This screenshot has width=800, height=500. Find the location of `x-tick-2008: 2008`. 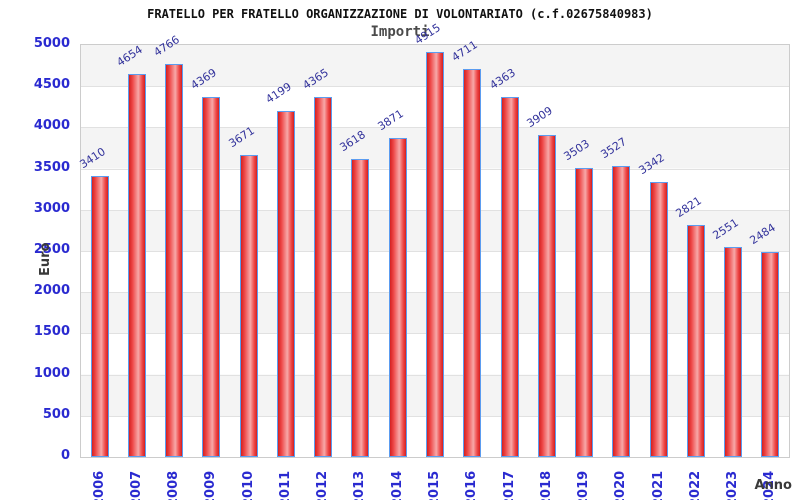

x-tick-2008: 2008 is located at coordinates (173, 485).